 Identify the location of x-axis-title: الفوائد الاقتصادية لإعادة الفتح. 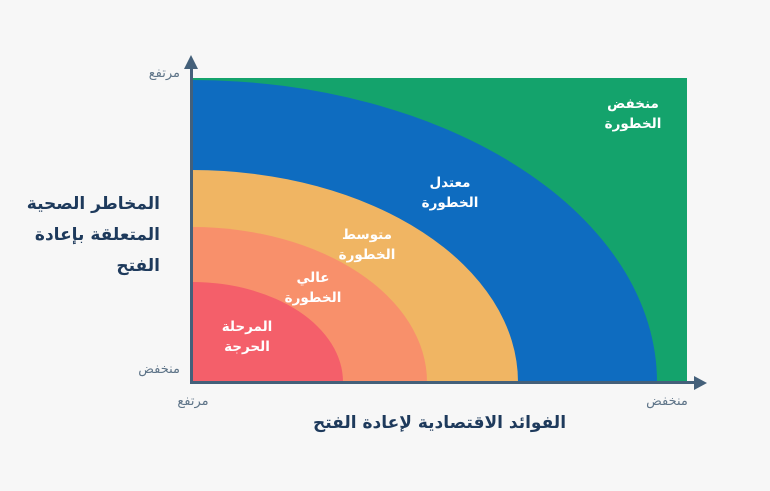
(439, 423).